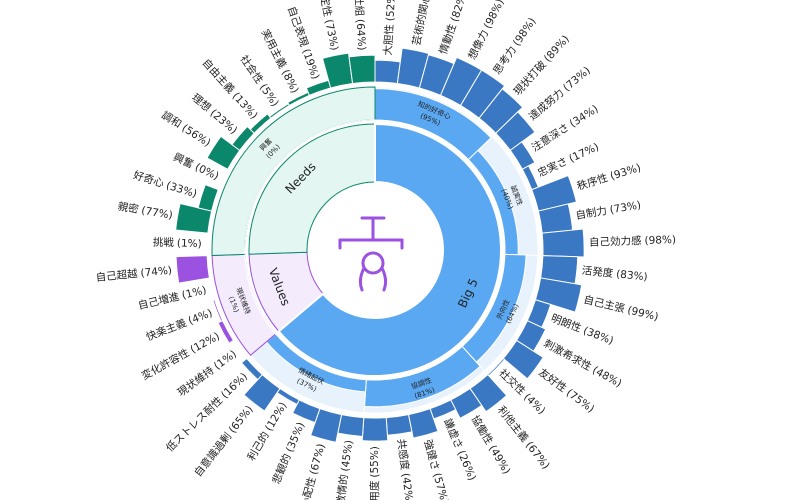  What do you see at coordinates (133, 273) in the screenshot?
I see `trait-label: 自己超越 (74%)` at bounding box center [133, 273].